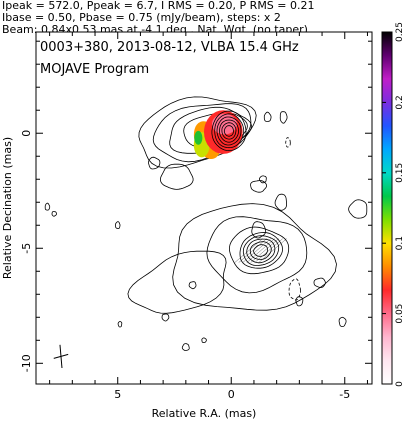  I want to click on colorbar-tick-label: 0.05, so click(400, 314).